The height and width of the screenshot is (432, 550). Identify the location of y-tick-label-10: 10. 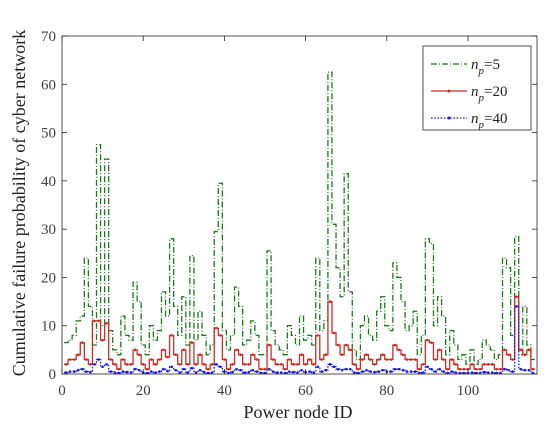
(48, 327).